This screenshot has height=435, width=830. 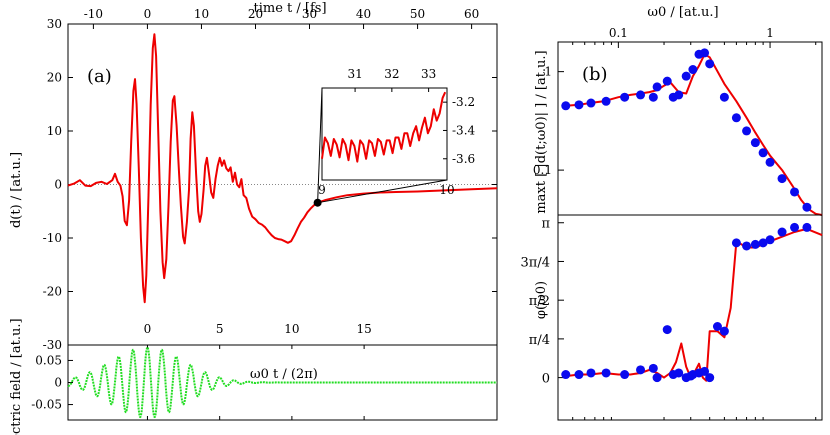 I want to click on b-amp-y-tick-label: 1, so click(x=548, y=72).